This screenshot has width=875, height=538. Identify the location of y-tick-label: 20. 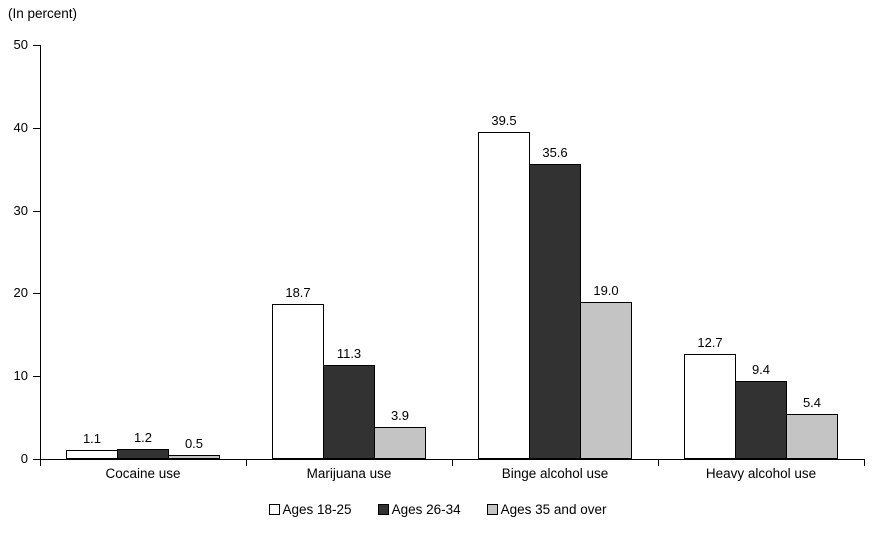
(20, 293).